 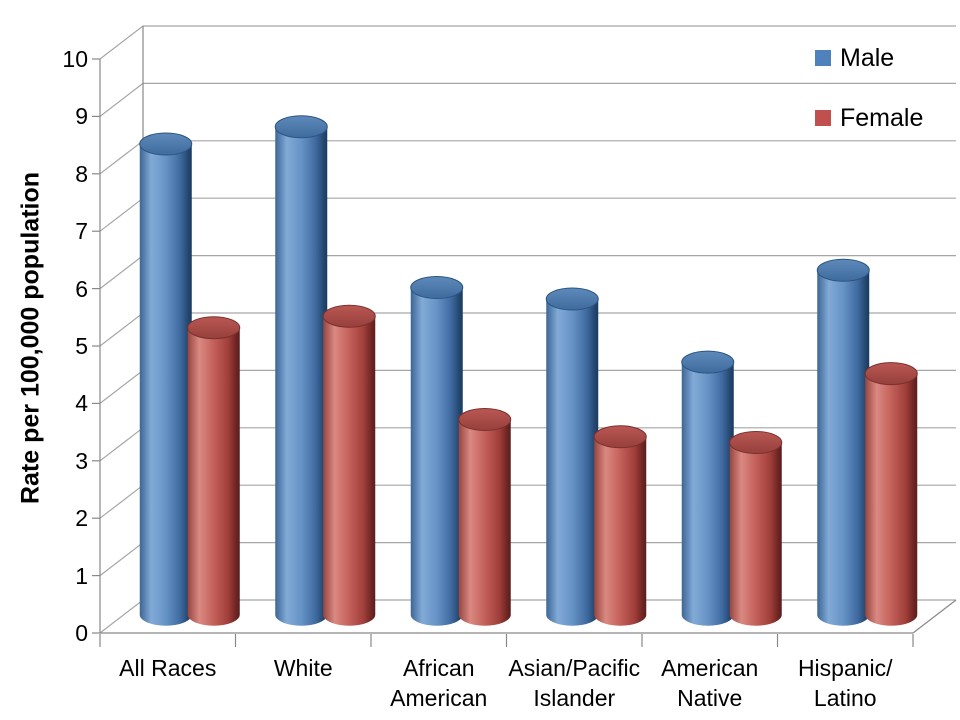 I want to click on x-category-label: African American, so click(x=439, y=683).